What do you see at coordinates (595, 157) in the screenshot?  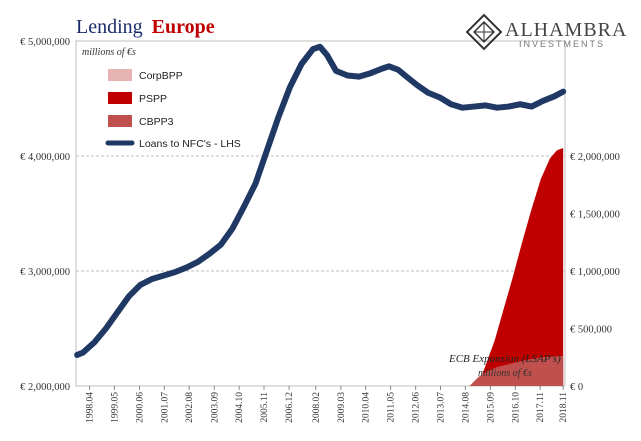 I see `right-tick-label: € 2,000,000` at bounding box center [595, 157].